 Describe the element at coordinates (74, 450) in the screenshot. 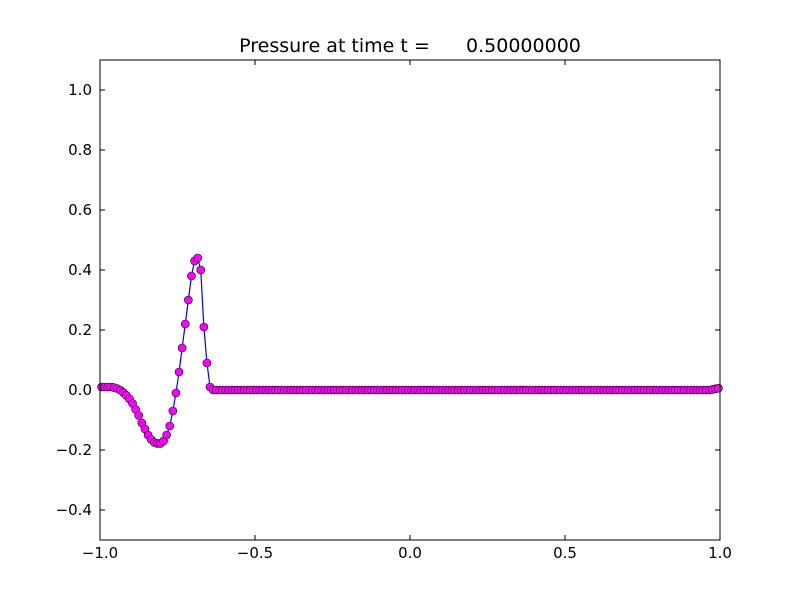

I see `y-tick-label: −0.2` at that location.